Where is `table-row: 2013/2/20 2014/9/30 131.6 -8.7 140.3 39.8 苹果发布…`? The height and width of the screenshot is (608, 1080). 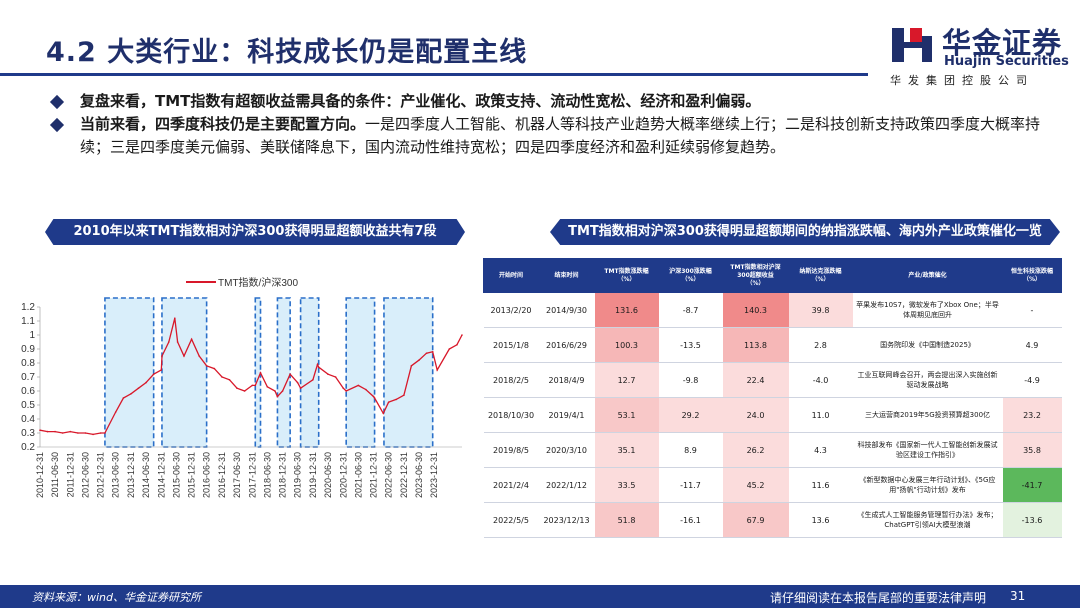 table-row: 2013/2/20 2014/9/30 131.6 -8.7 140.3 39.8 苹果发布… is located at coordinates (772, 310).